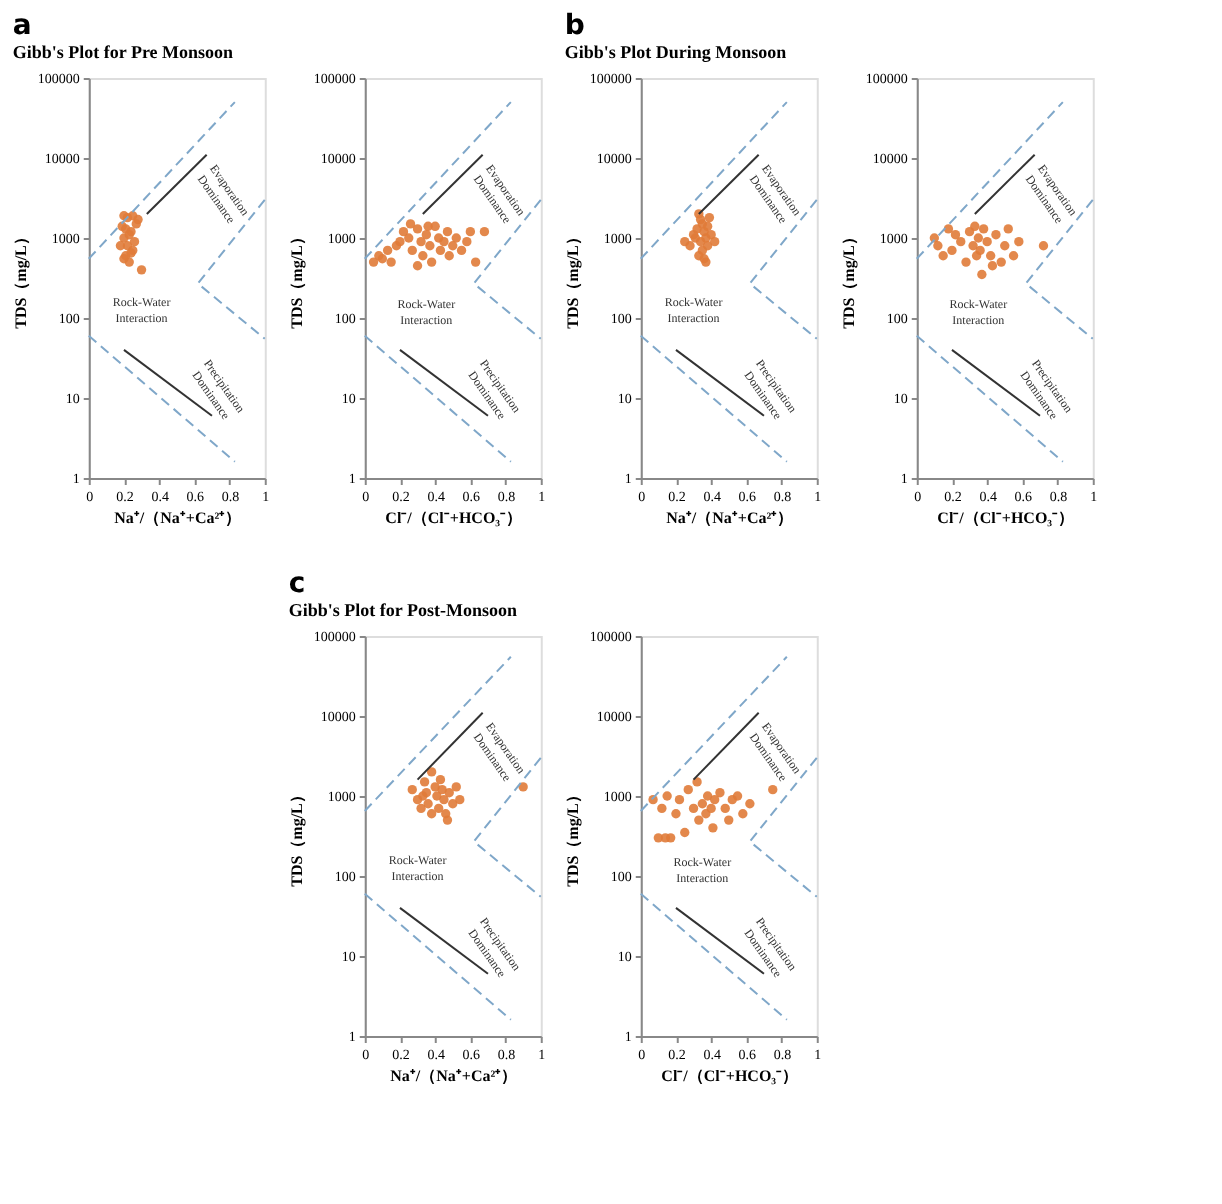 This screenshot has height=1204, width=1222. I want to click on chart-title: a, so click(22, 26).